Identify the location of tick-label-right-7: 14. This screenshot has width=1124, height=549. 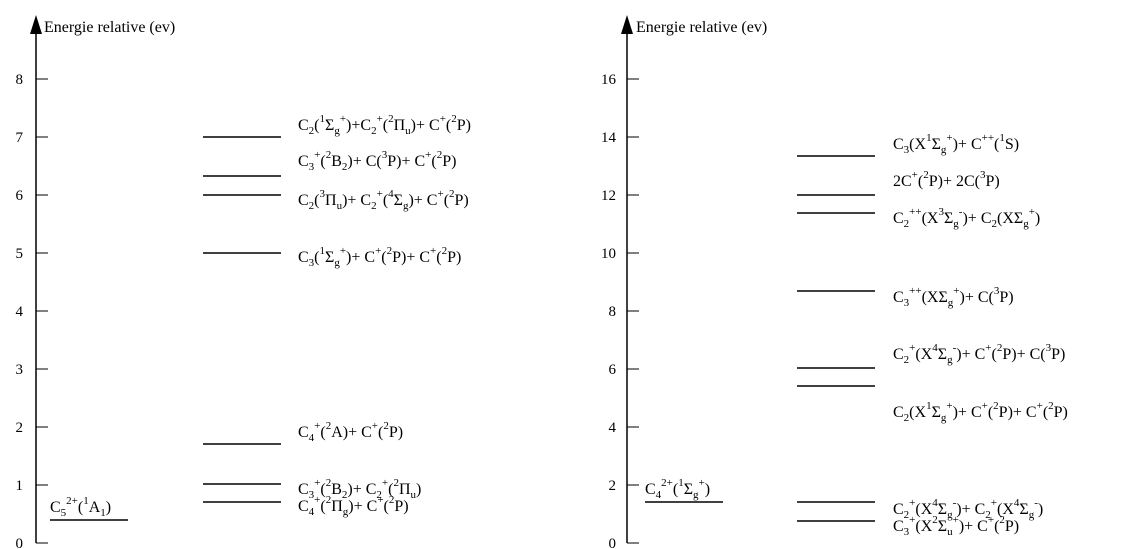
(609, 138).